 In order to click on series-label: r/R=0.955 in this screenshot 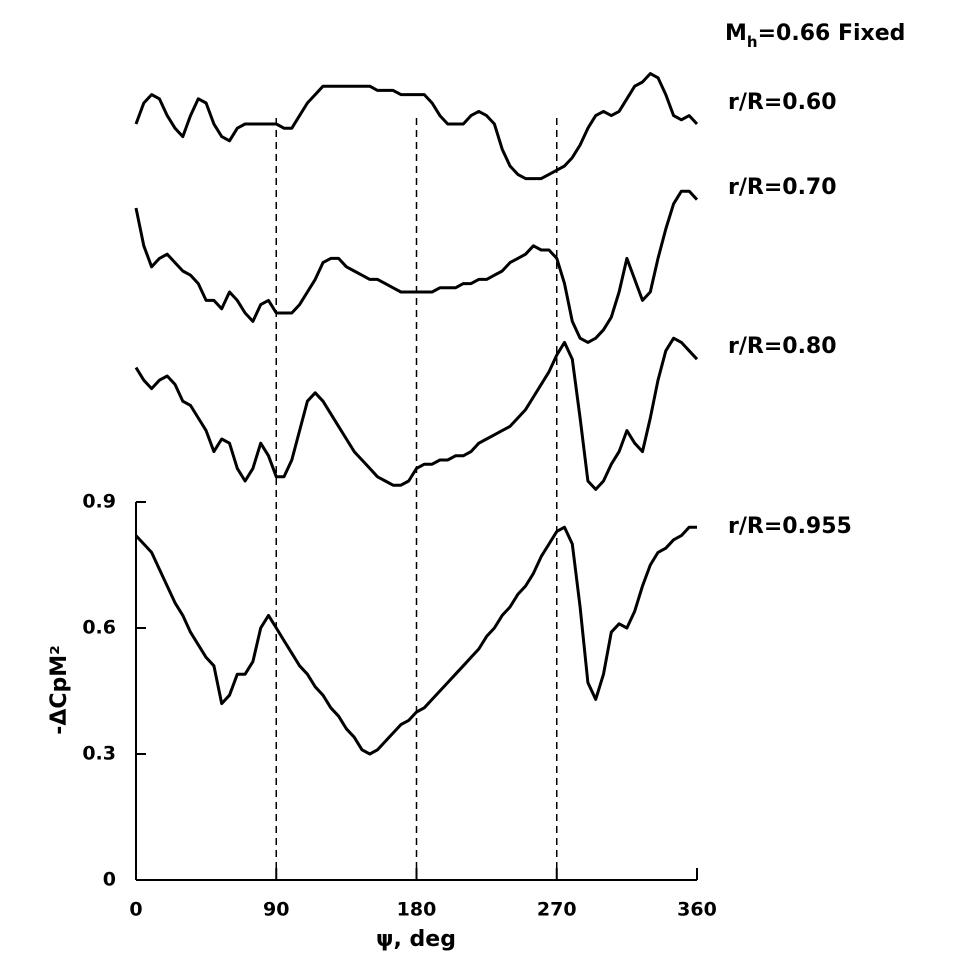, I will do `click(790, 526)`.